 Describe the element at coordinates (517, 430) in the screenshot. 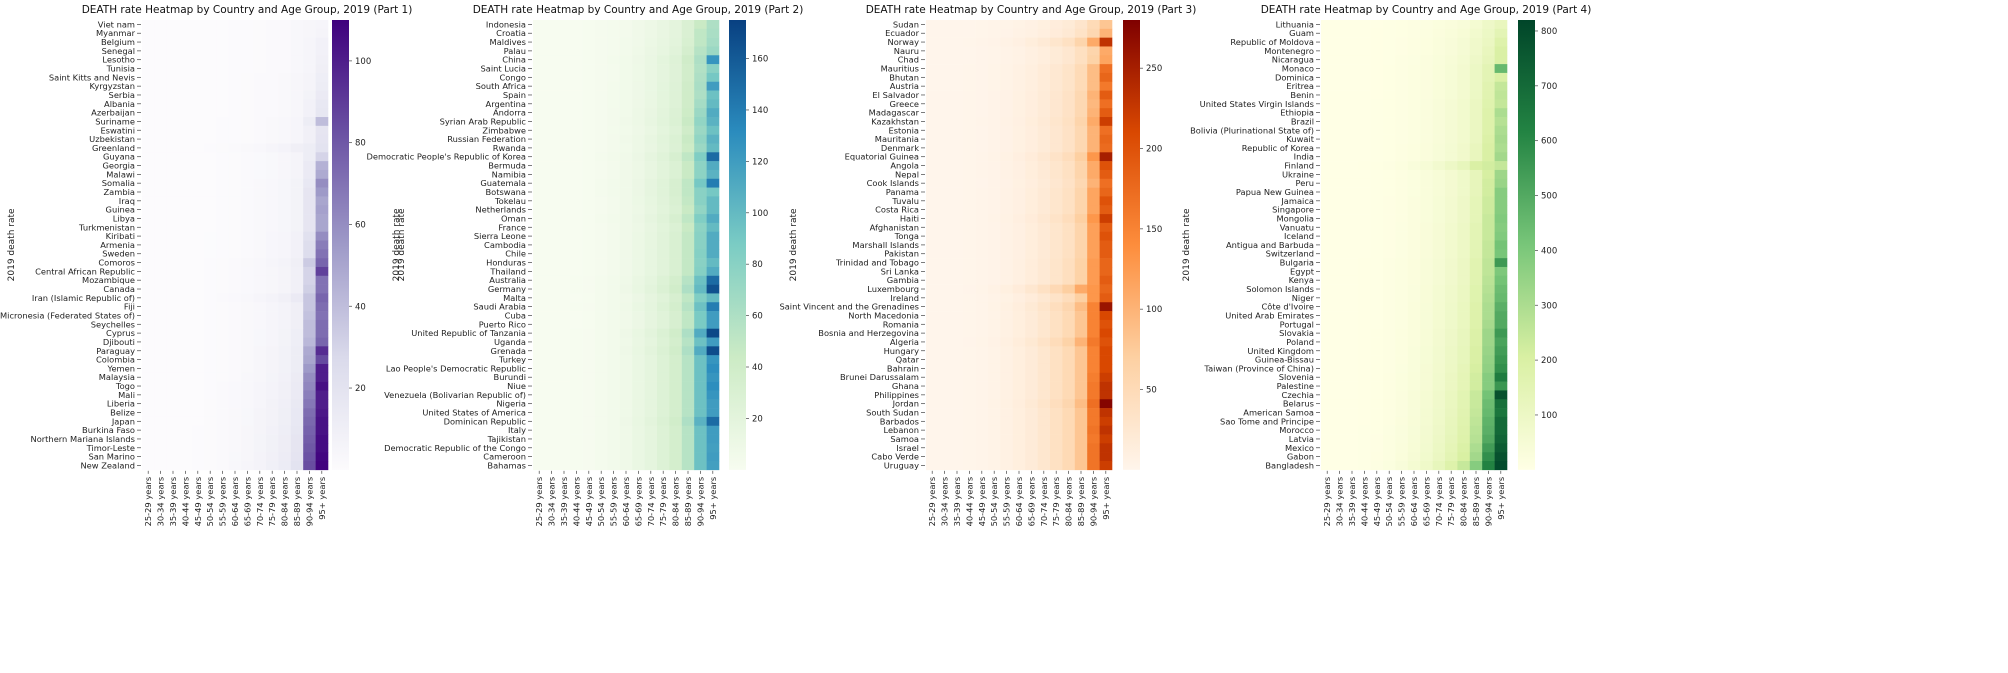

I see `y-tick-label: Italy` at that location.